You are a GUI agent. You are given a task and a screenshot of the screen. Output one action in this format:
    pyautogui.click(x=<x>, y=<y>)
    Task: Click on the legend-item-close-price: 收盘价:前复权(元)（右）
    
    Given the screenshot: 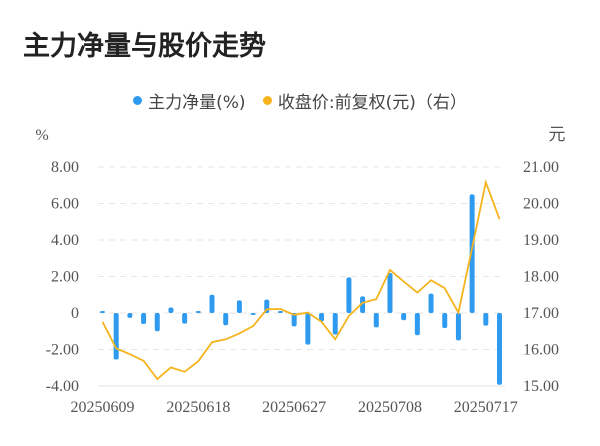 What is the action you would take?
    pyautogui.click(x=364, y=100)
    